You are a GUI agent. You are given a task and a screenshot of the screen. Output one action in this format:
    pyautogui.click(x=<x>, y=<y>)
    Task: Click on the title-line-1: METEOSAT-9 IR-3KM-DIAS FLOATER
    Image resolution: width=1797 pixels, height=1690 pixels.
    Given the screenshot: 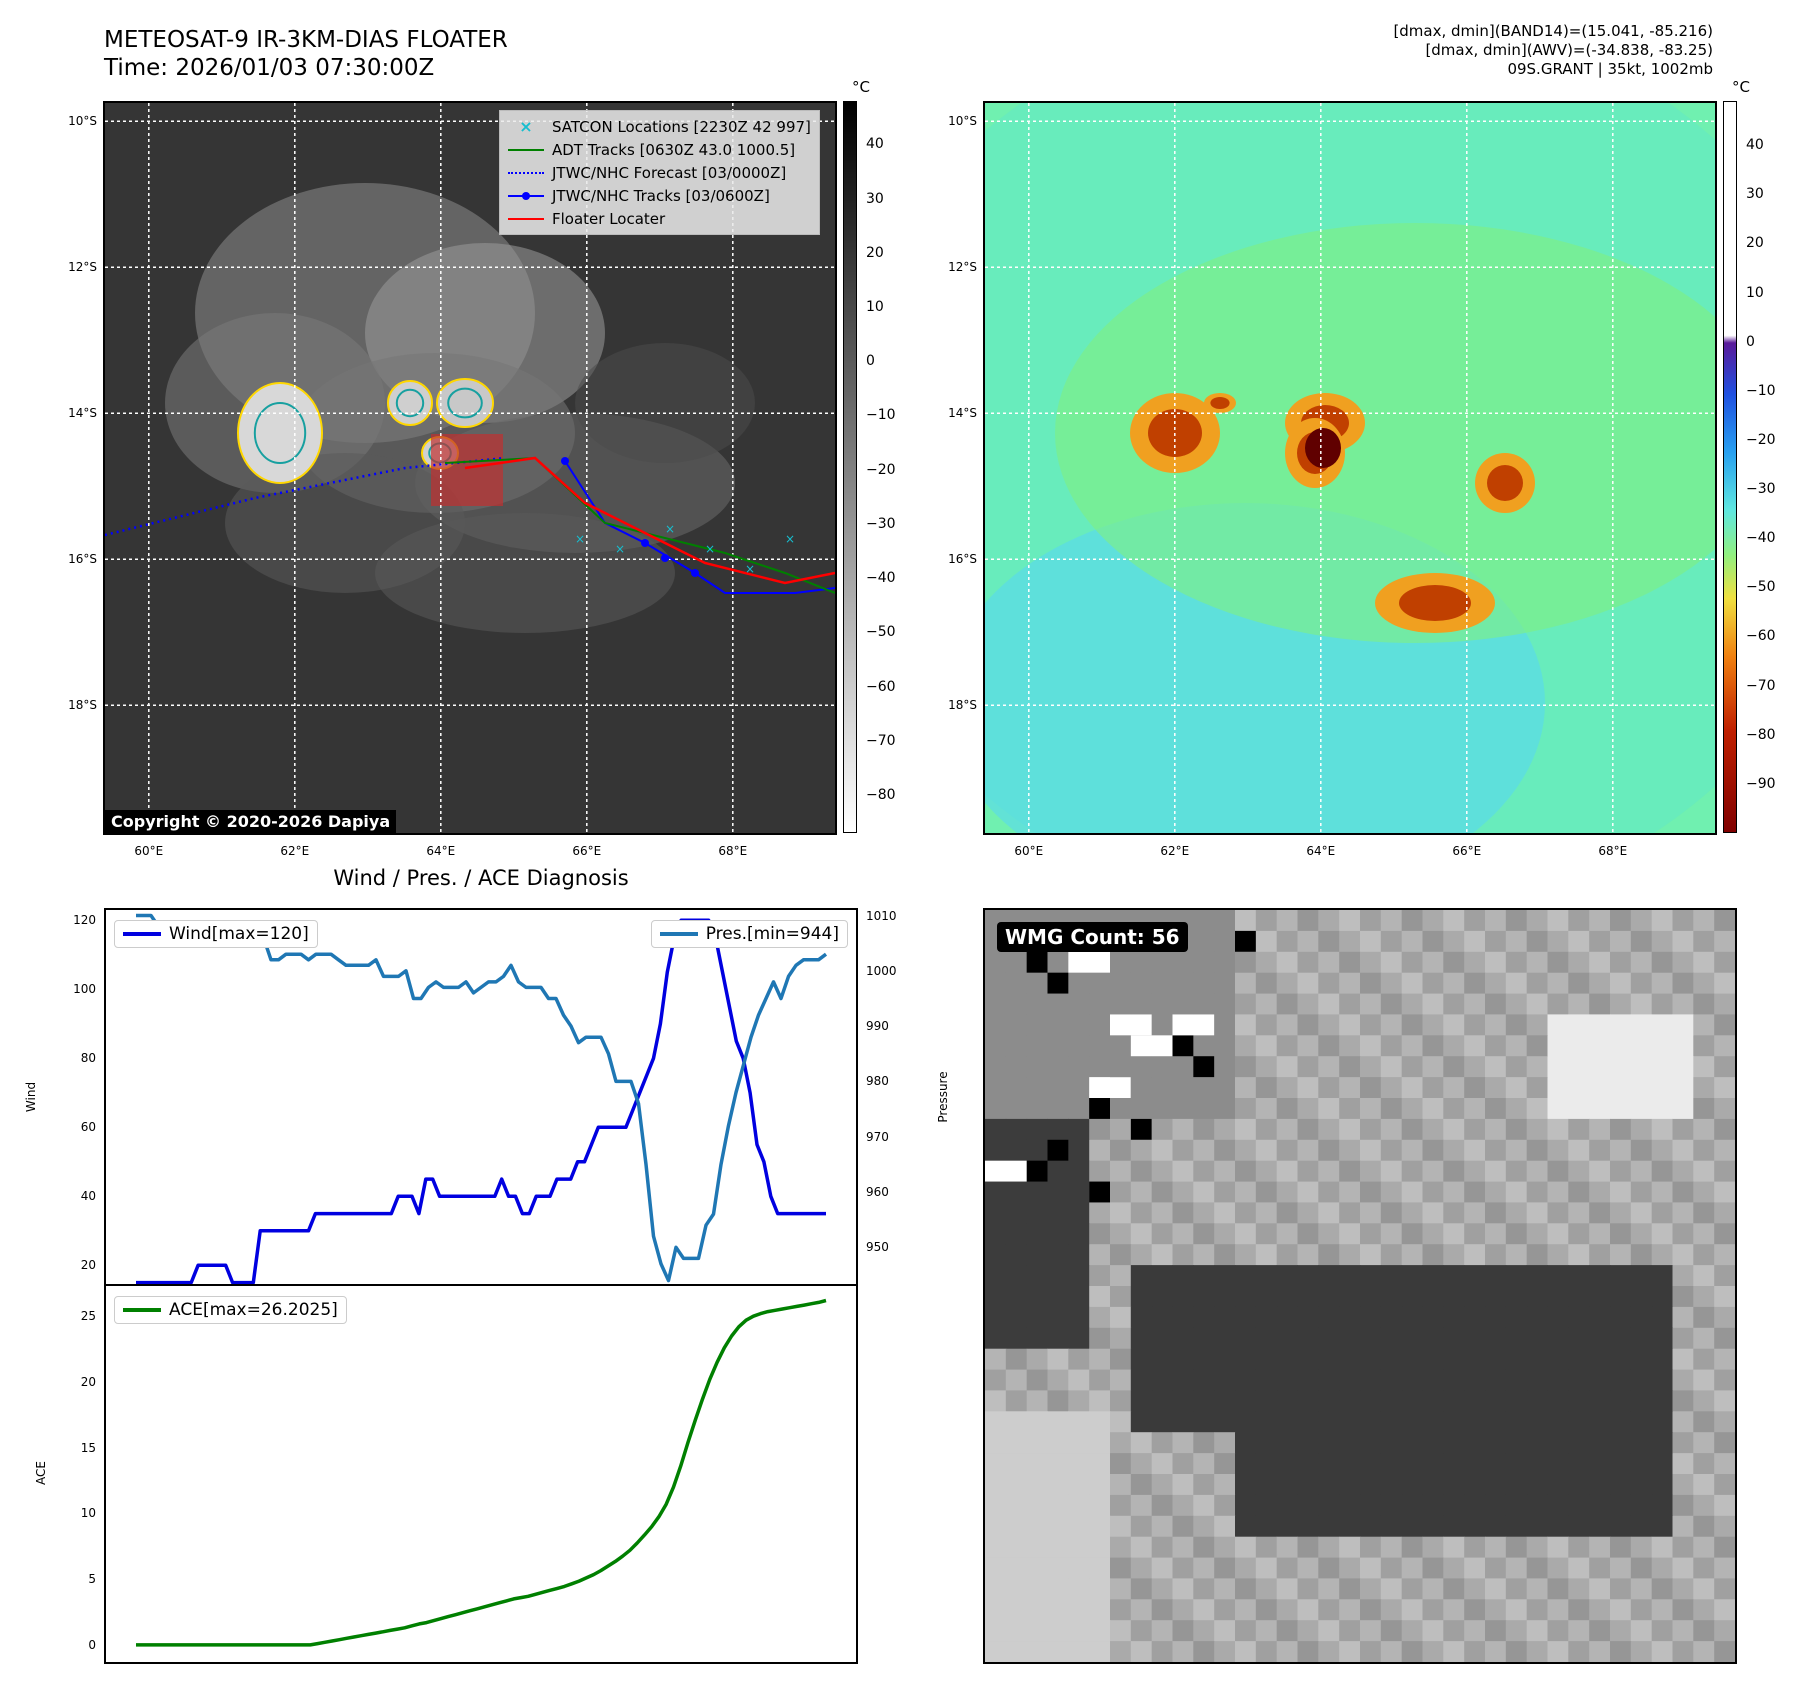 What is the action you would take?
    pyautogui.click(x=306, y=40)
    